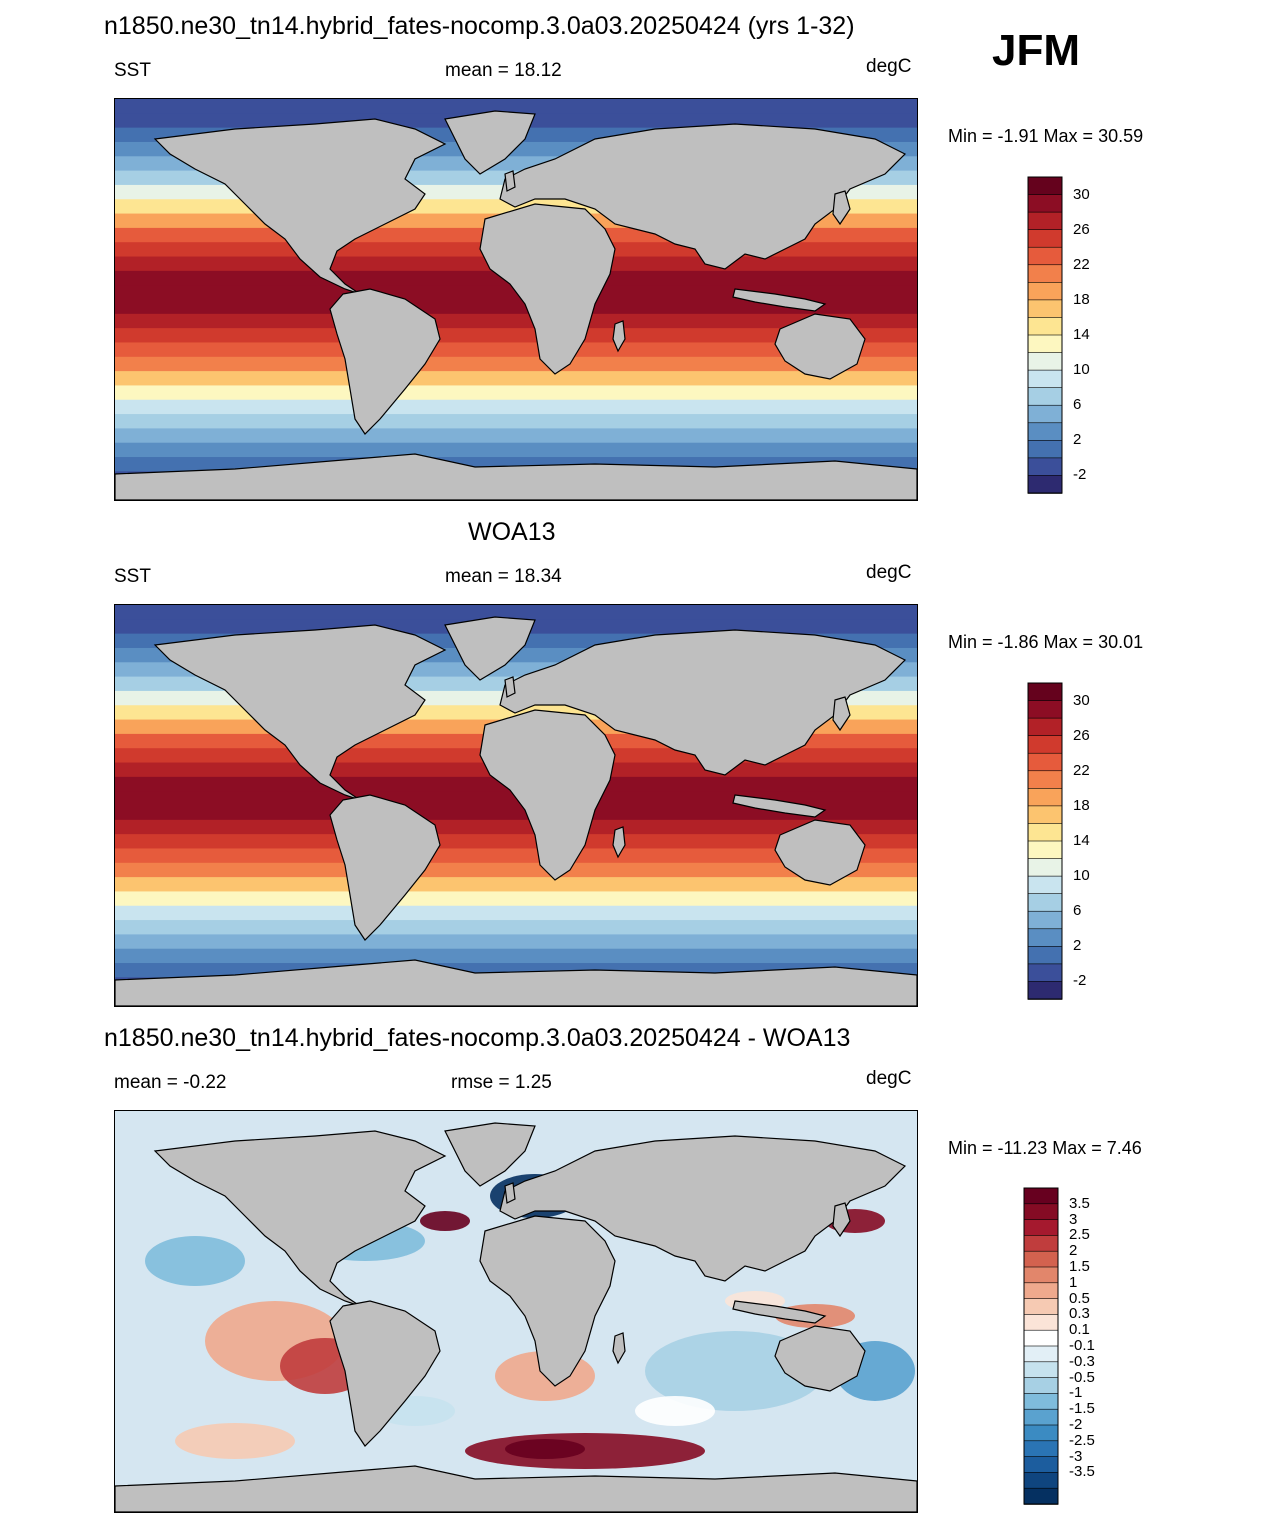  Describe the element at coordinates (1079, 1330) in the screenshot. I see `colorbar-tick-label: 0.1` at that location.